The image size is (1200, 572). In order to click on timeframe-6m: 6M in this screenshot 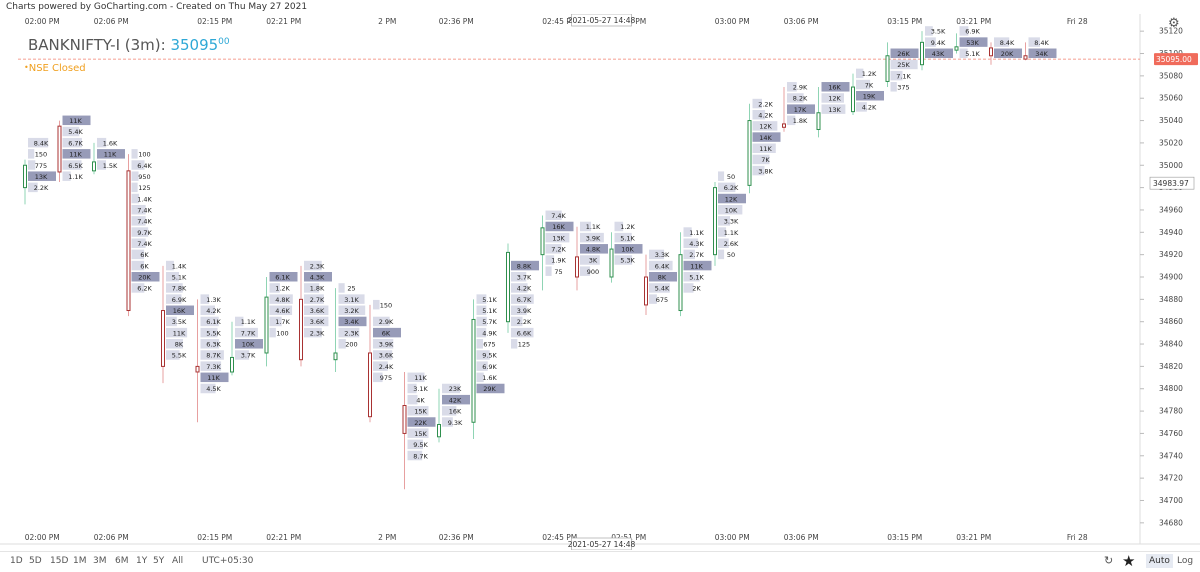, I will do `click(122, 561)`.